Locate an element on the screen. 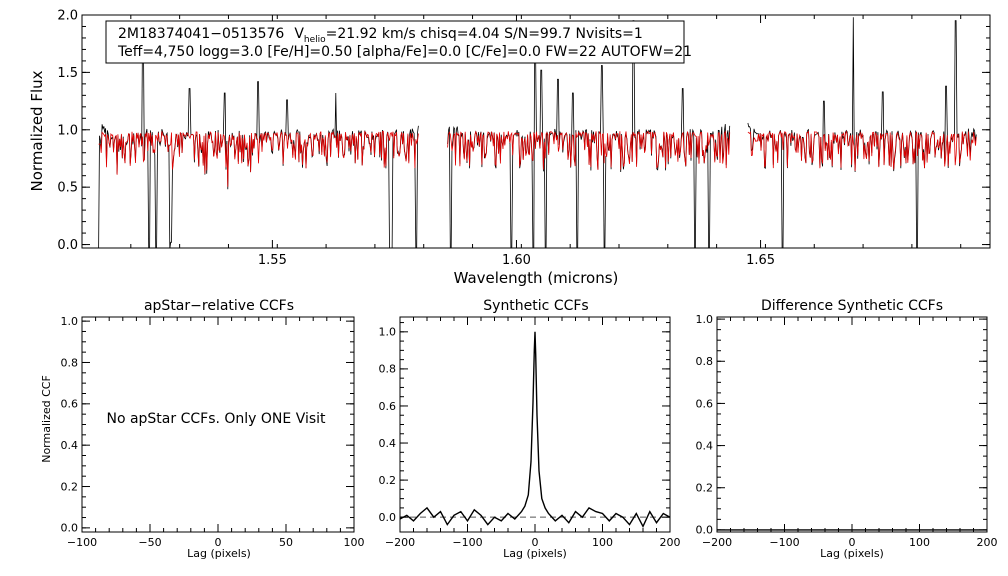  difference-ccf-ticks: −200 −100 0 100 200 0.0 0.2 0.4 0.6 0.8 1.0 is located at coordinates (847, 431).